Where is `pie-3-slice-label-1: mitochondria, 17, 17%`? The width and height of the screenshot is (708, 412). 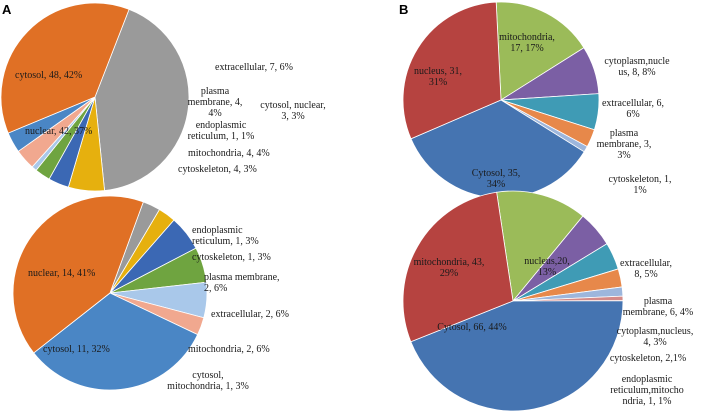
pie-3-slice-label-1: mitochondria, 17, 17% is located at coordinates (527, 43).